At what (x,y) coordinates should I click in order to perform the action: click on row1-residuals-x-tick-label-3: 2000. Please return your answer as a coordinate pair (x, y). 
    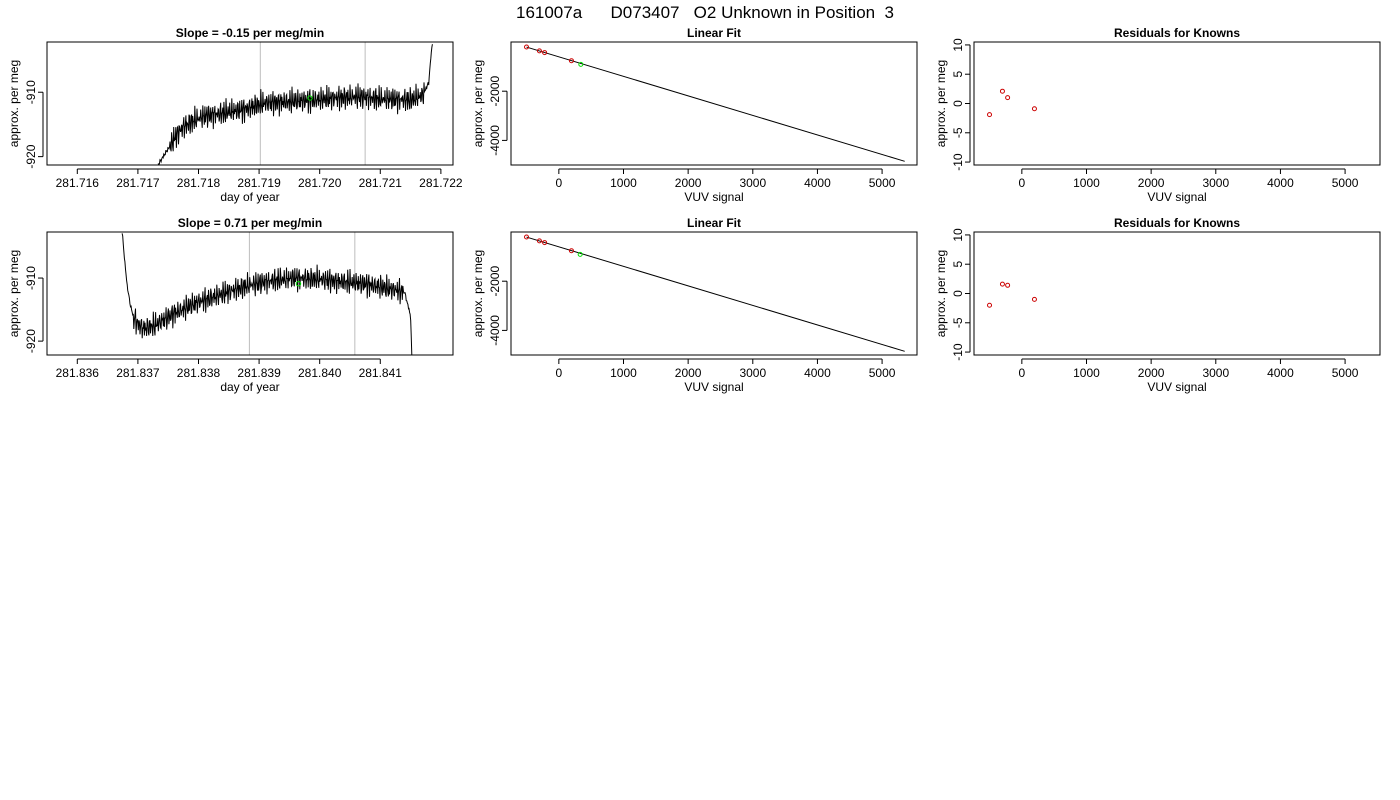
    Looking at the image, I should click on (1151, 183).